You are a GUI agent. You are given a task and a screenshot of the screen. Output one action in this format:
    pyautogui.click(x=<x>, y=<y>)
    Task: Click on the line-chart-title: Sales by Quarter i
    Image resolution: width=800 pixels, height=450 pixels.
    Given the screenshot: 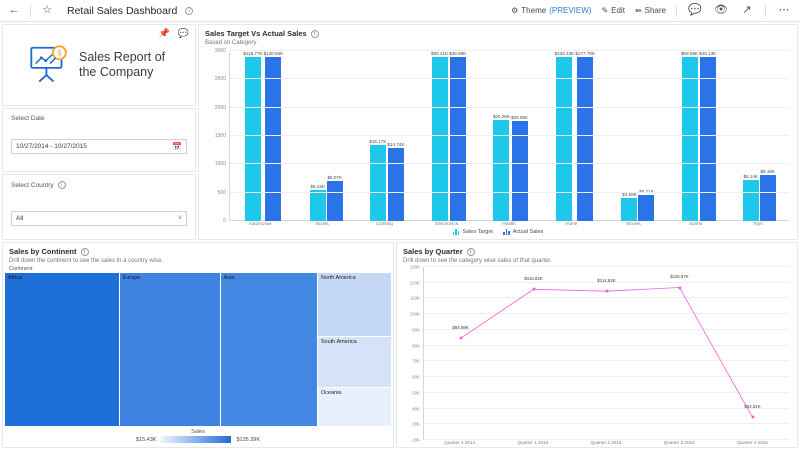 What is the action you would take?
    pyautogui.click(x=597, y=251)
    